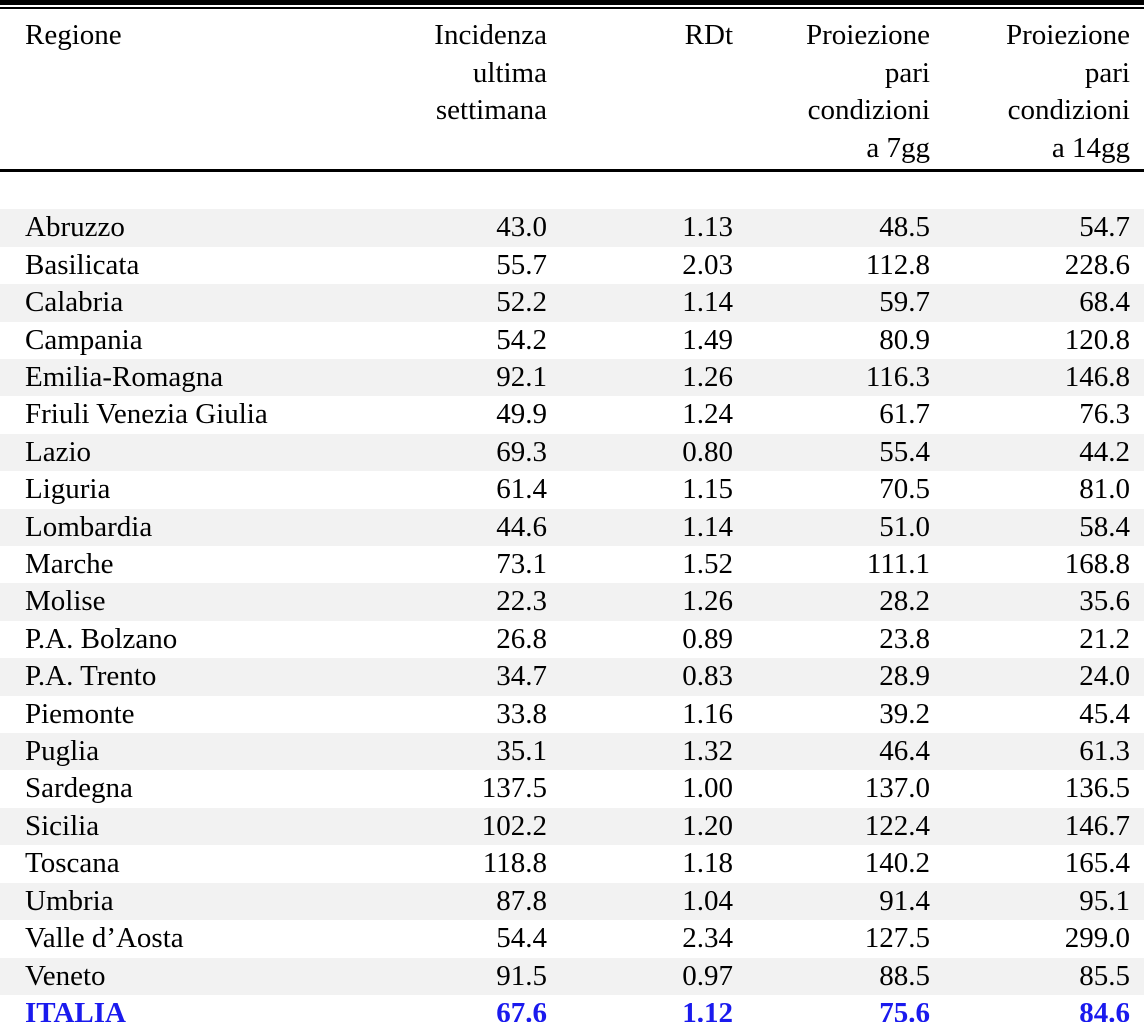 The height and width of the screenshot is (1022, 1144). I want to click on region-cell: Calabria, so click(200, 303).